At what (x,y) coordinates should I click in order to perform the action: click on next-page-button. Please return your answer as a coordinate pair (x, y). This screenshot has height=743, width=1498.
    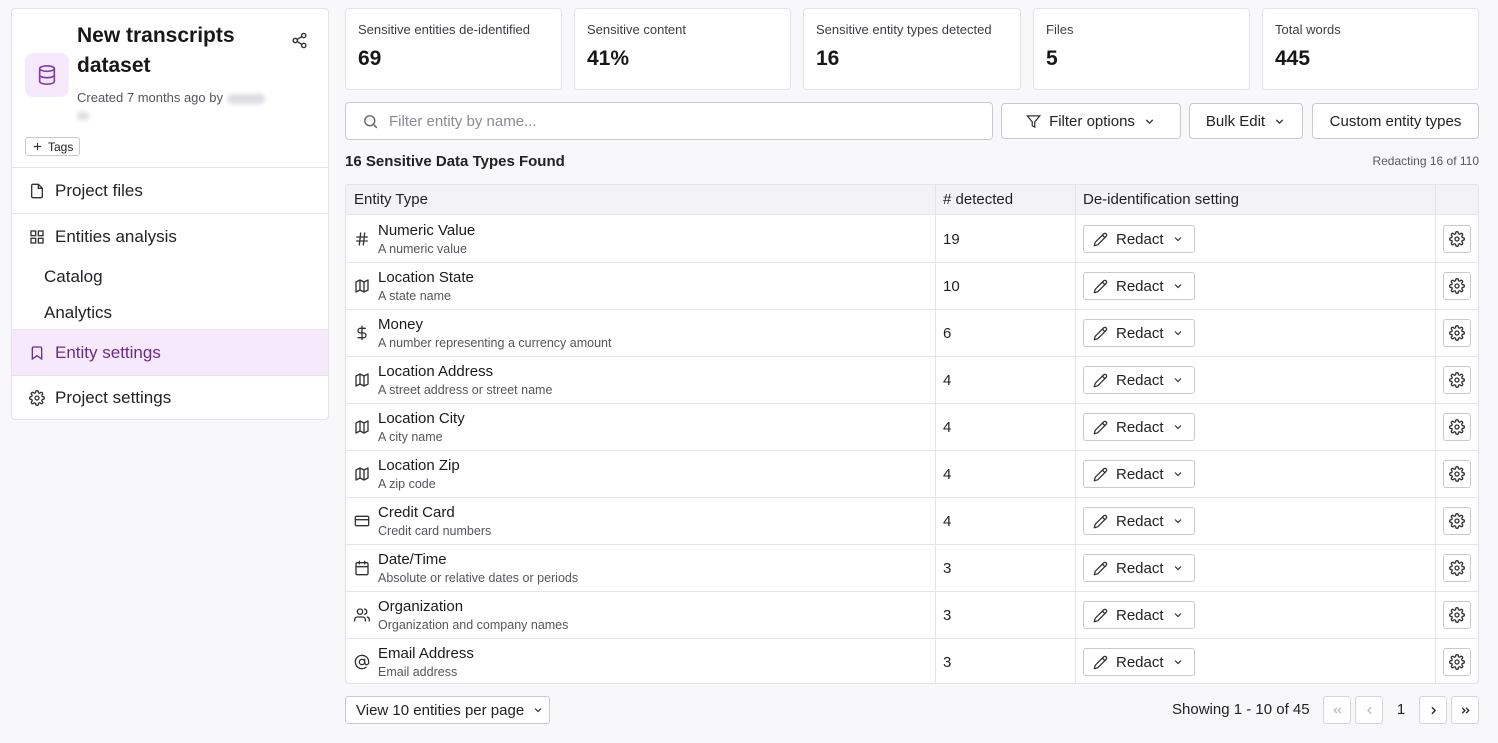
    Looking at the image, I should click on (1433, 710).